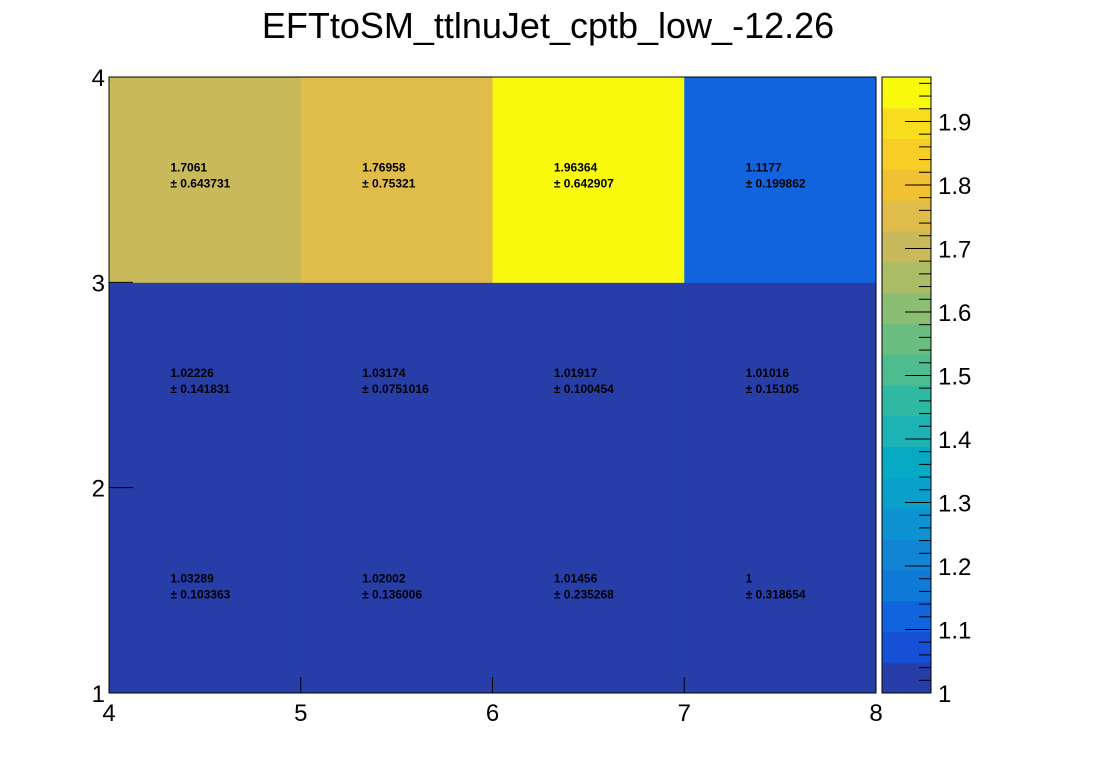 The height and width of the screenshot is (772, 1096). I want to click on x-tick-label: 8, so click(875, 713).